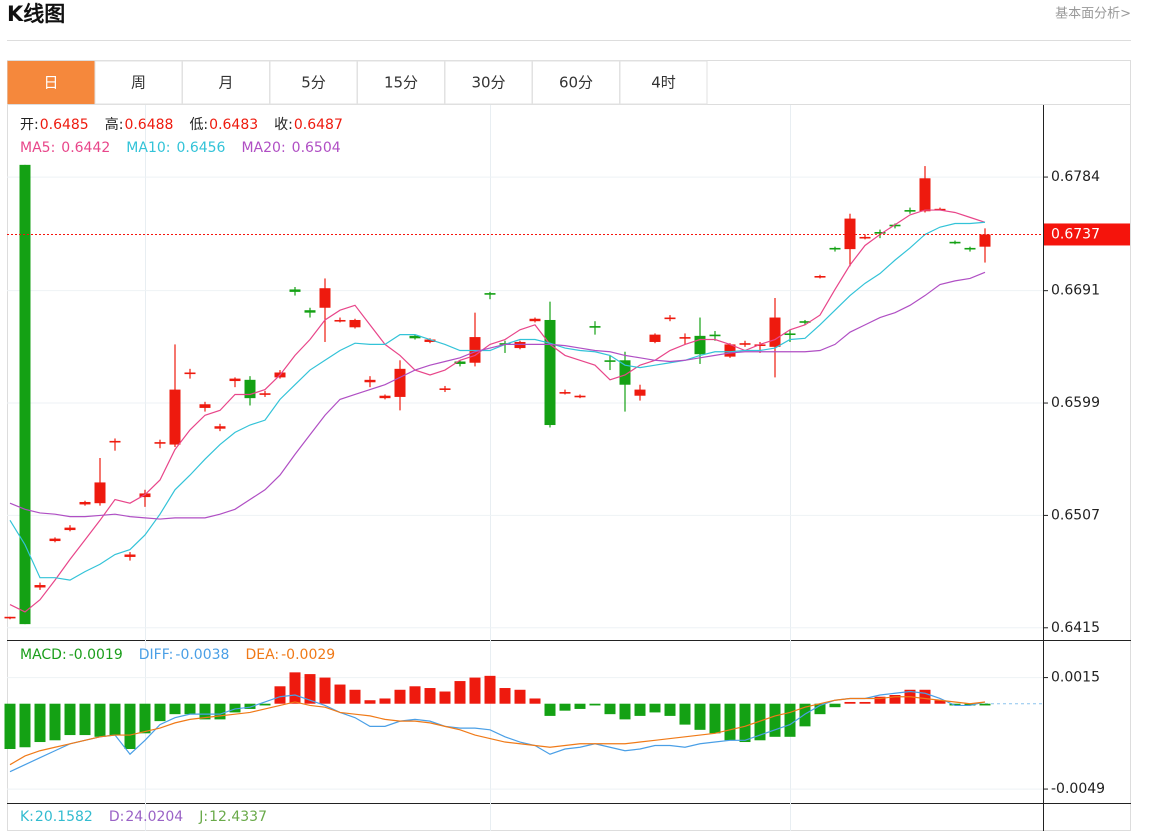 The width and height of the screenshot is (1152, 831). What do you see at coordinates (114, 124) in the screenshot?
I see `legend-label: 高:` at bounding box center [114, 124].